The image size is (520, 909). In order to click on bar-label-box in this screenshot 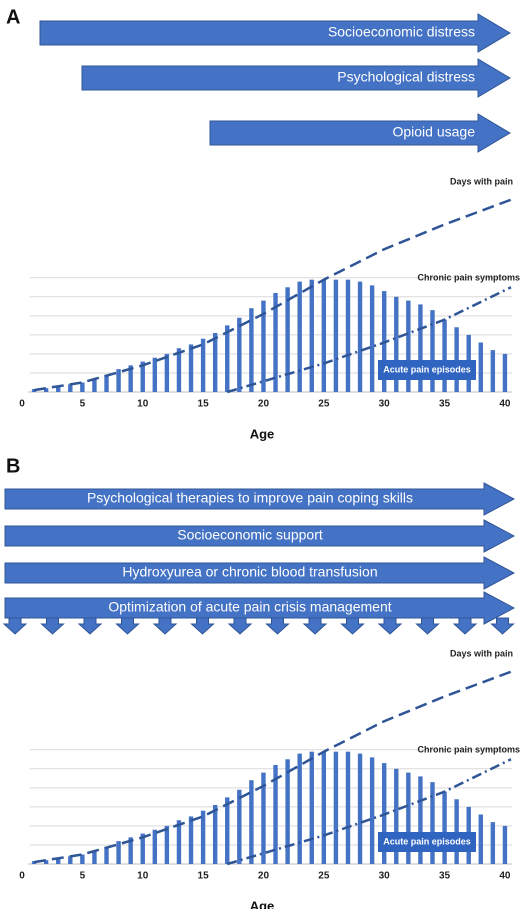, I will do `click(427, 370)`.